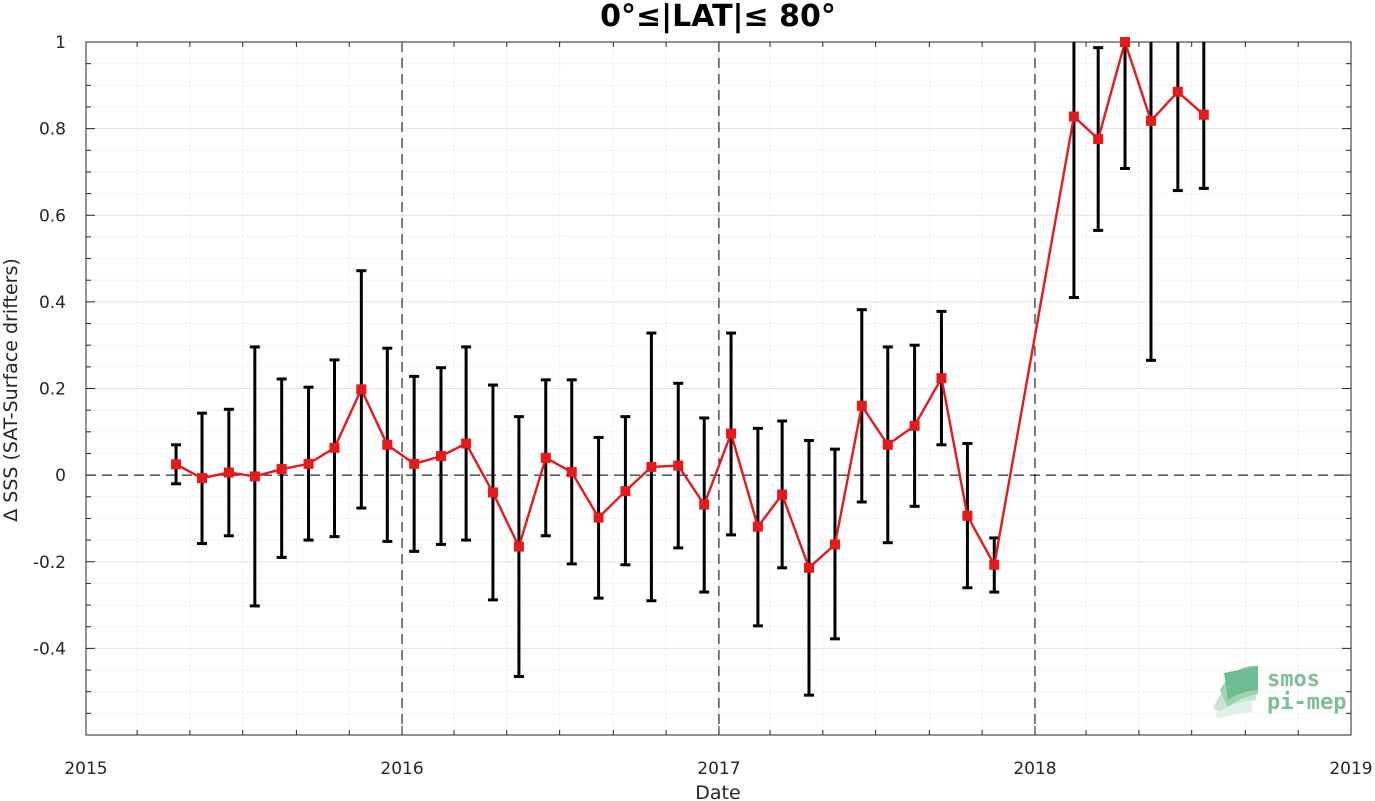 This screenshot has height=801, width=1375. Describe the element at coordinates (1034, 769) in the screenshot. I see `x-tick-label: 2018` at that location.